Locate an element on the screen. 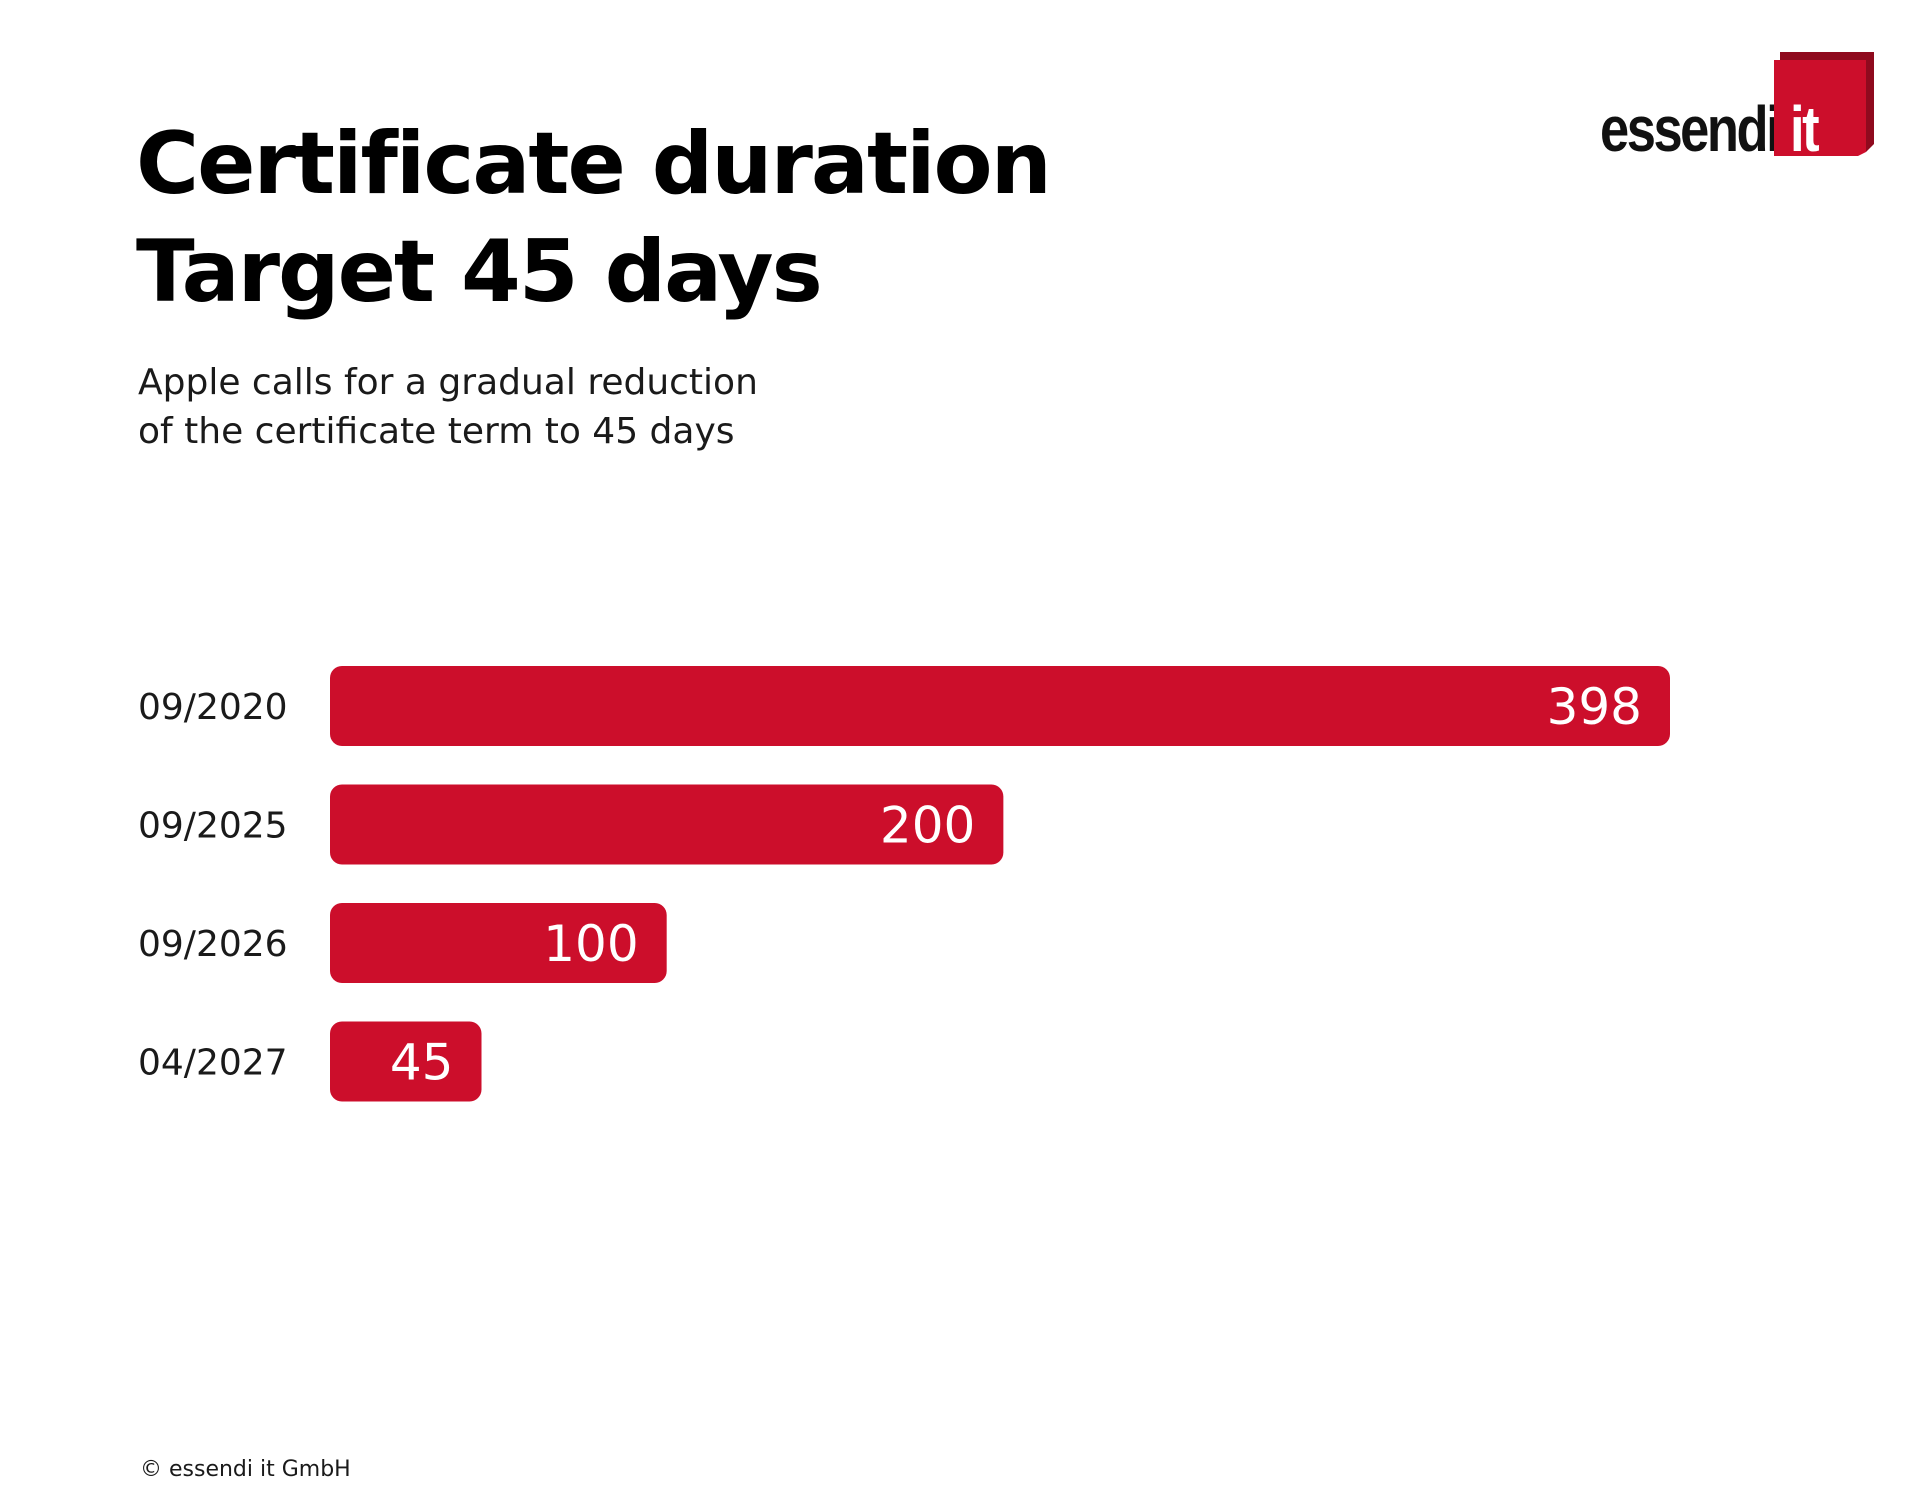 This screenshot has height=1500, width=1920. title-line-2: Target 45 days is located at coordinates (479, 272).